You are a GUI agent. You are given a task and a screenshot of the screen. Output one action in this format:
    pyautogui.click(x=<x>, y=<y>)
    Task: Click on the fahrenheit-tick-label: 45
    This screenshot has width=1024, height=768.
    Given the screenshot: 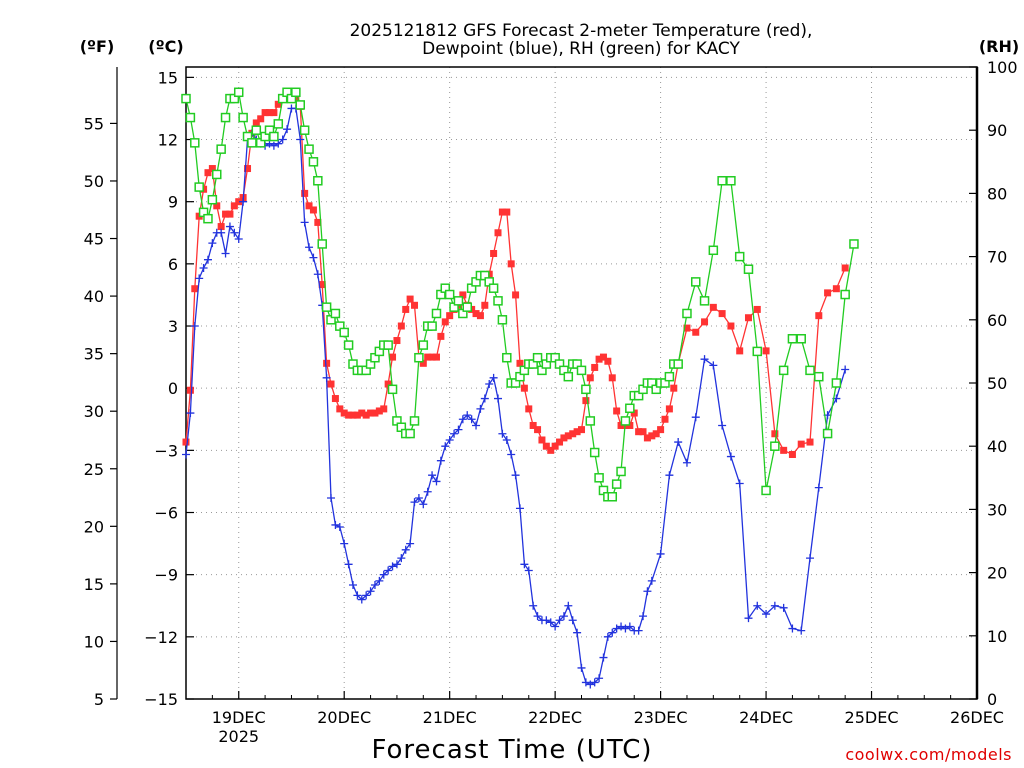 What is the action you would take?
    pyautogui.click(x=94, y=239)
    